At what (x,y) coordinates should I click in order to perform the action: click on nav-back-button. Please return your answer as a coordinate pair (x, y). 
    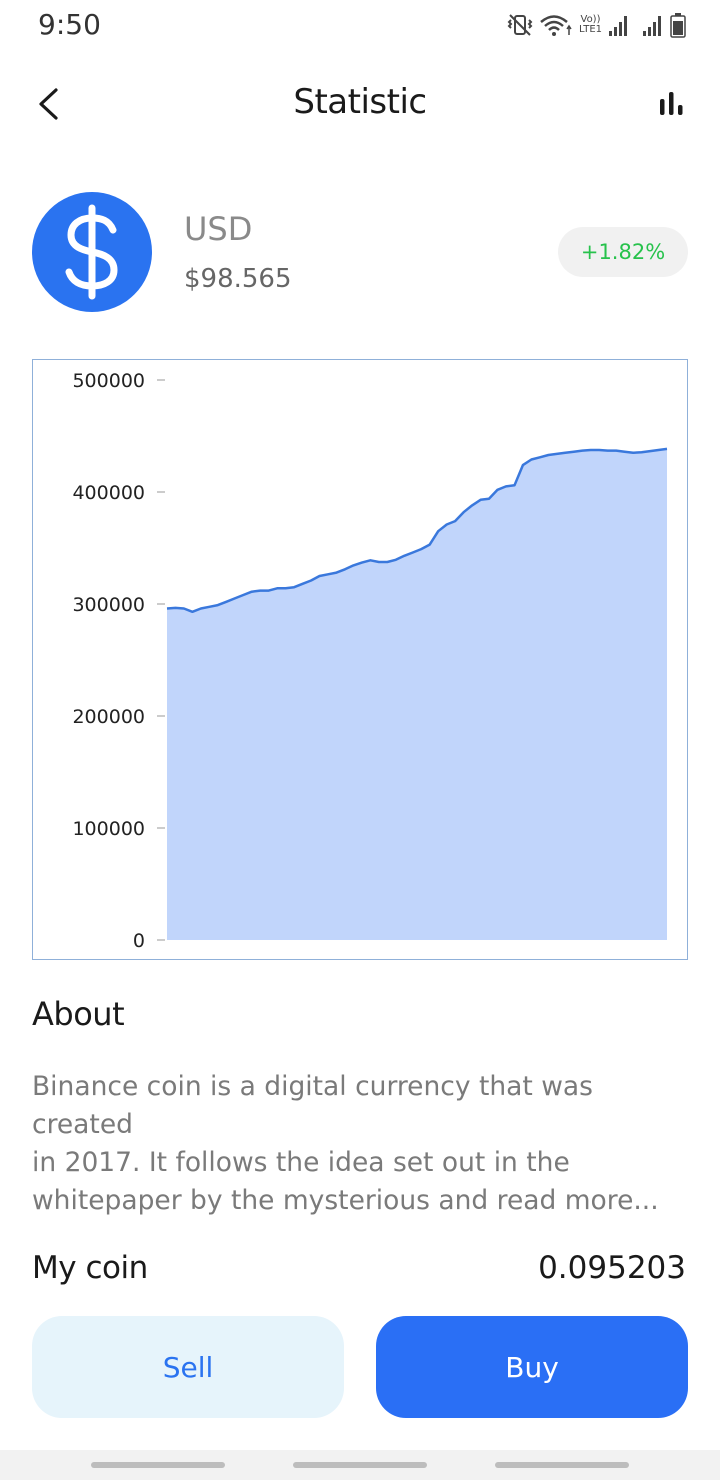
    Looking at the image, I should click on (562, 1465).